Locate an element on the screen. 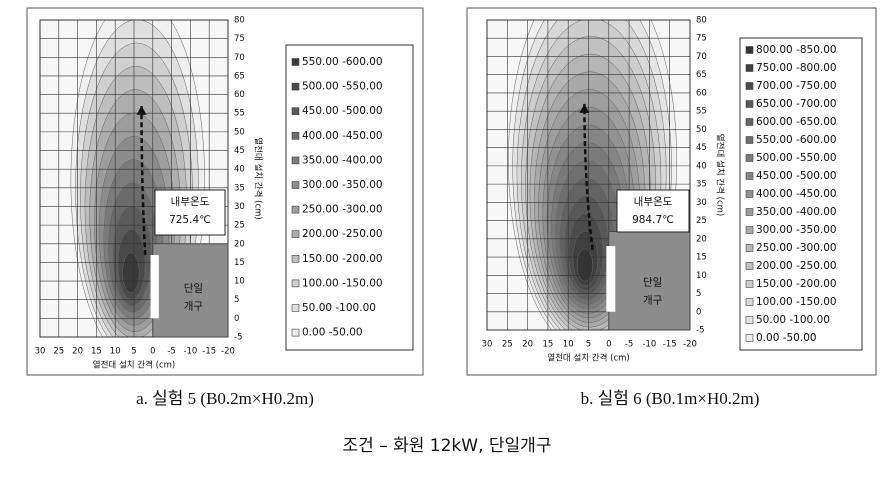 The width and height of the screenshot is (895, 480). caption: b. 실험 6 (B0.1m×H0.2m) is located at coordinates (670, 398).